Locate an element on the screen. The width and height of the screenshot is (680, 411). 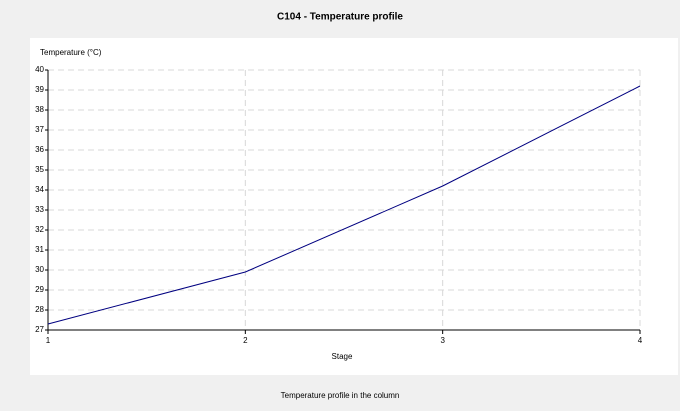
y-tick-label: 28 is located at coordinates (39, 309).